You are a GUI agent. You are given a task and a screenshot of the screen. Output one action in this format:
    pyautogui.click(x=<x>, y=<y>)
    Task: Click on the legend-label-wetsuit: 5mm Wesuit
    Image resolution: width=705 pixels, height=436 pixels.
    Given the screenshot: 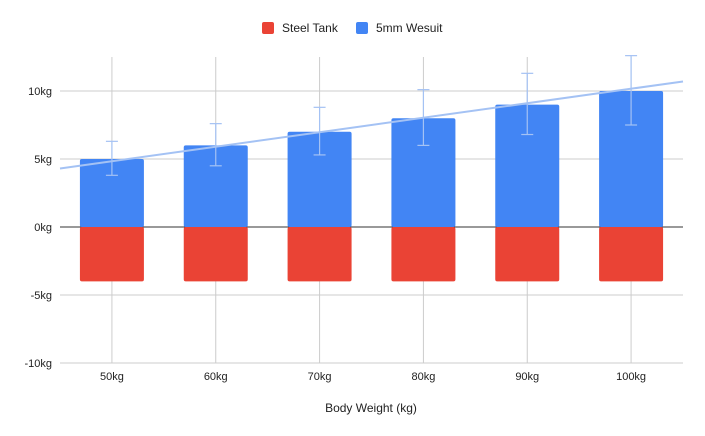 What is the action you would take?
    pyautogui.click(x=409, y=28)
    